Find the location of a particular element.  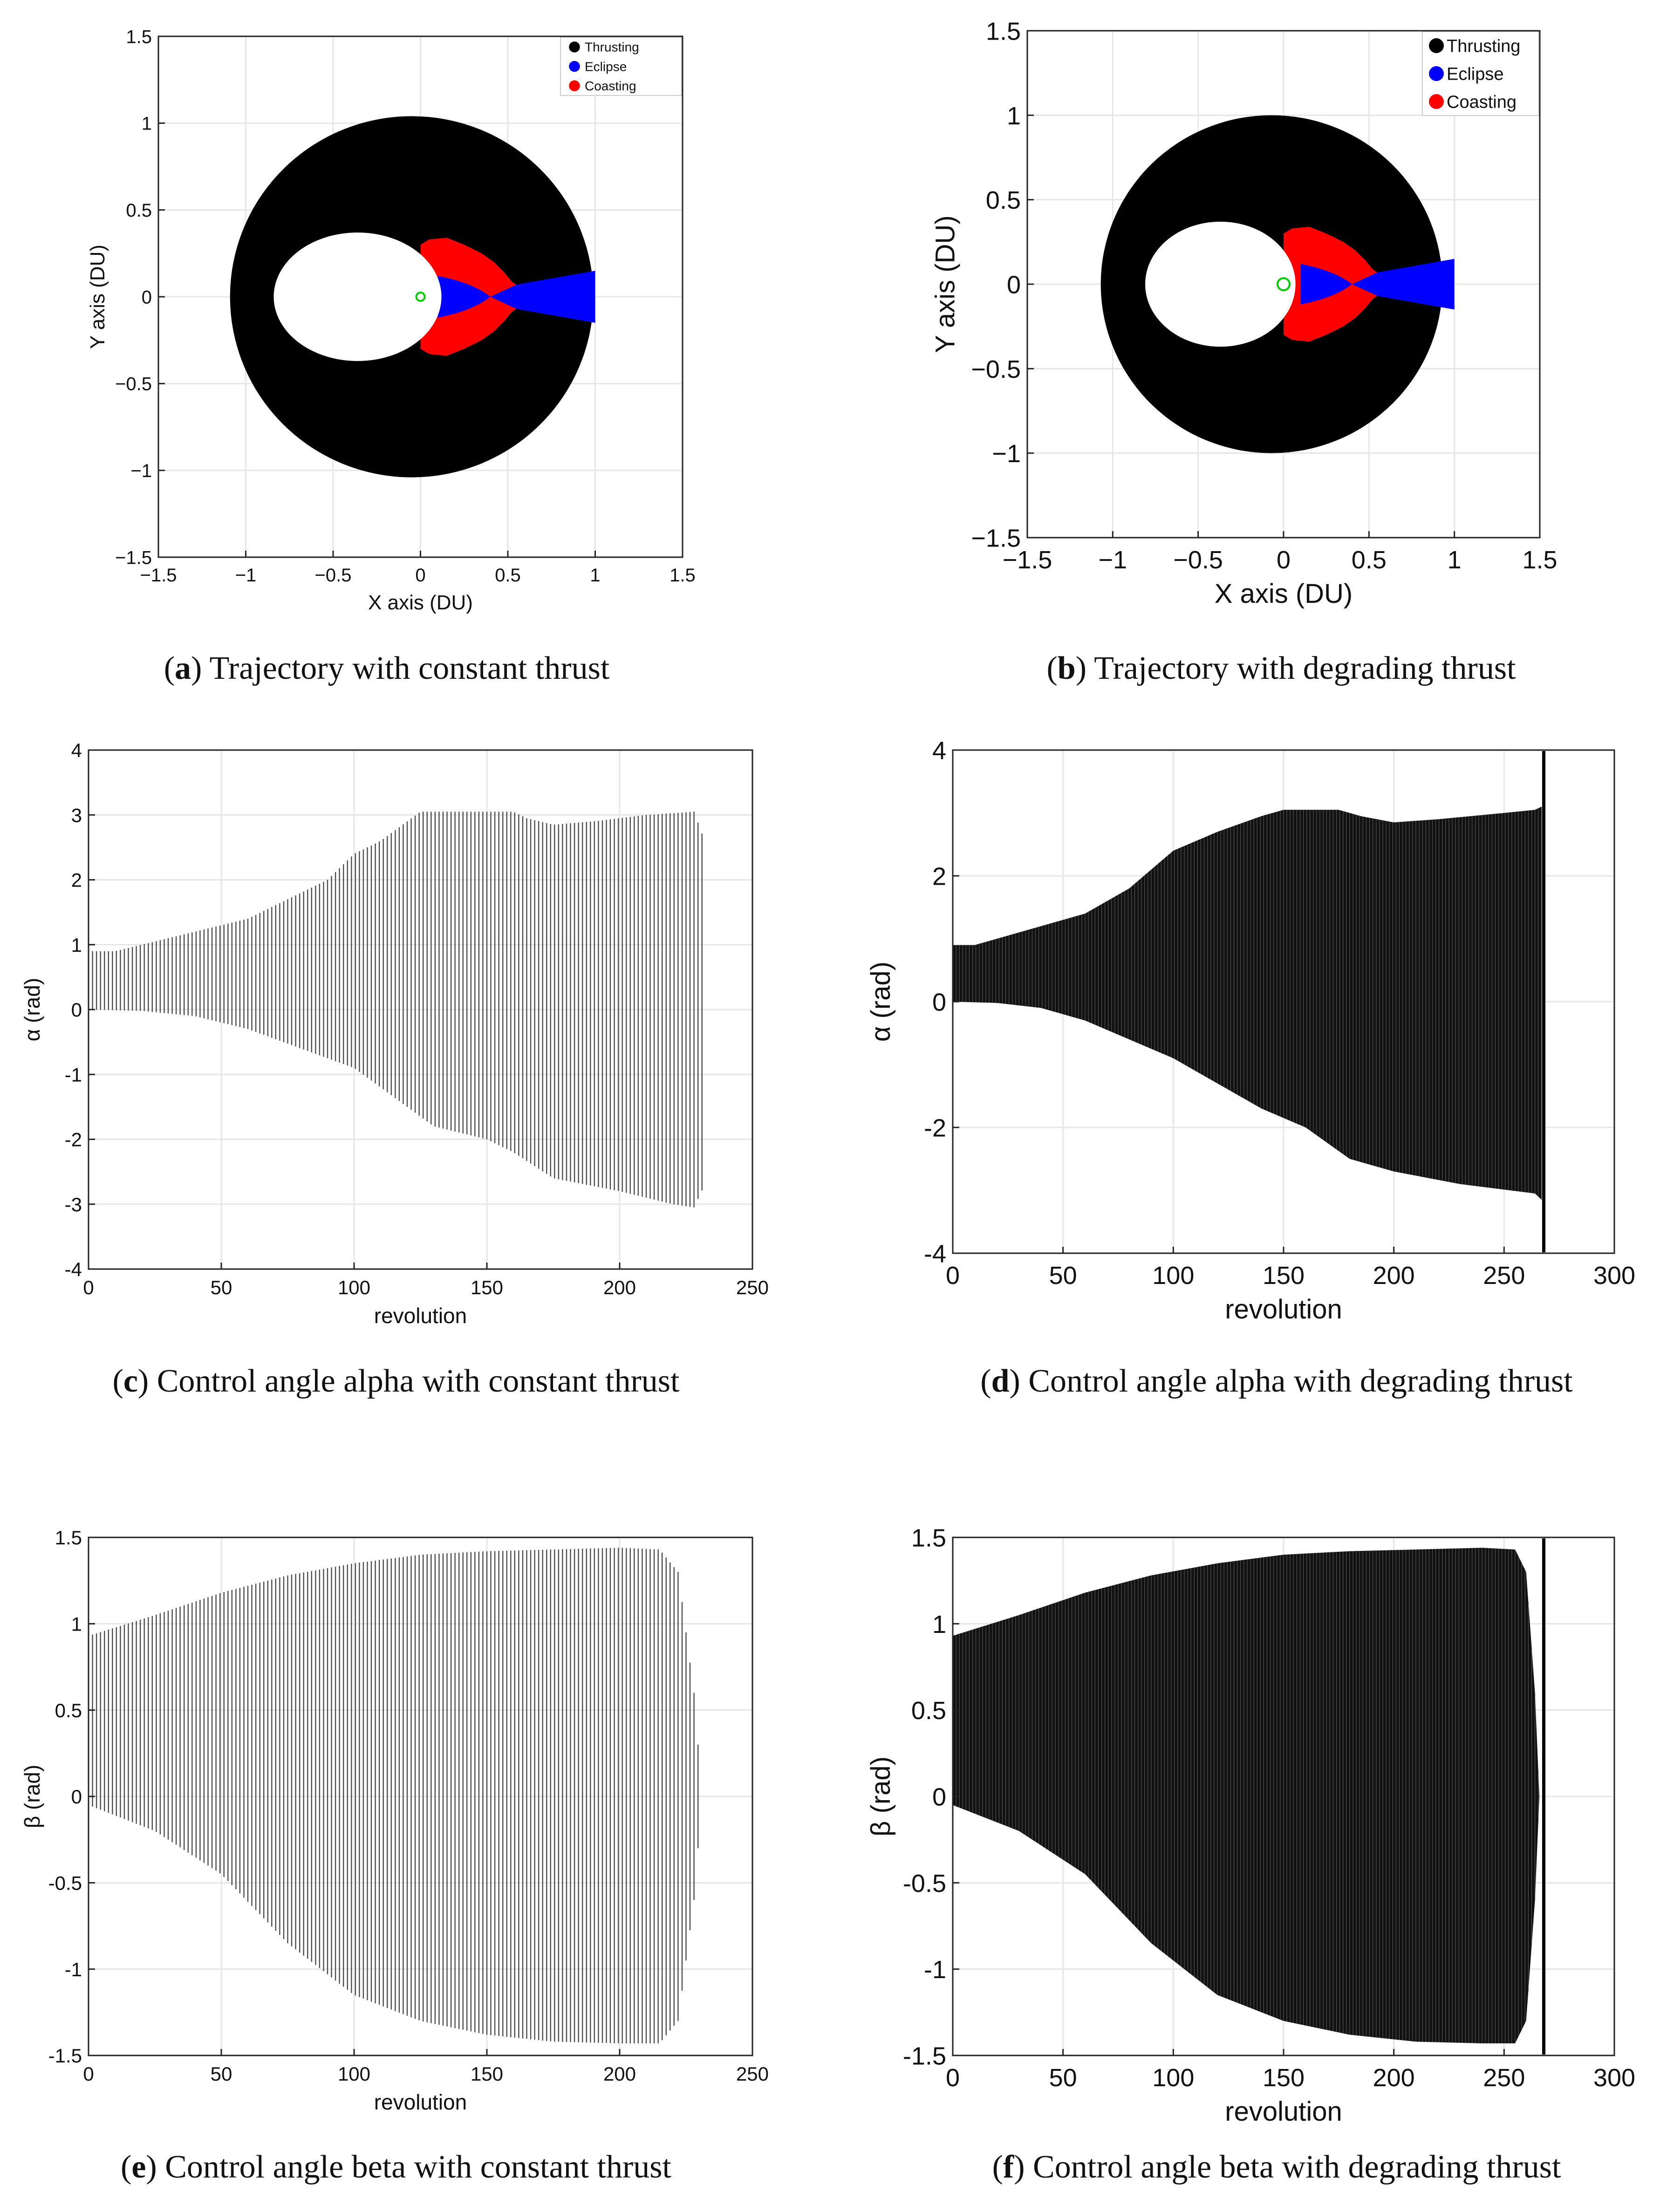

legend-box is located at coordinates (621, 66).